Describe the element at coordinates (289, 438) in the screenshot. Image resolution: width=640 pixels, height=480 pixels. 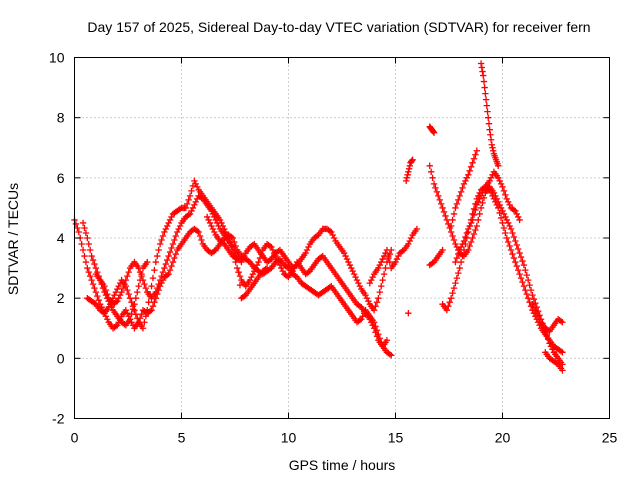
I see `x-tick-label: 10` at that location.